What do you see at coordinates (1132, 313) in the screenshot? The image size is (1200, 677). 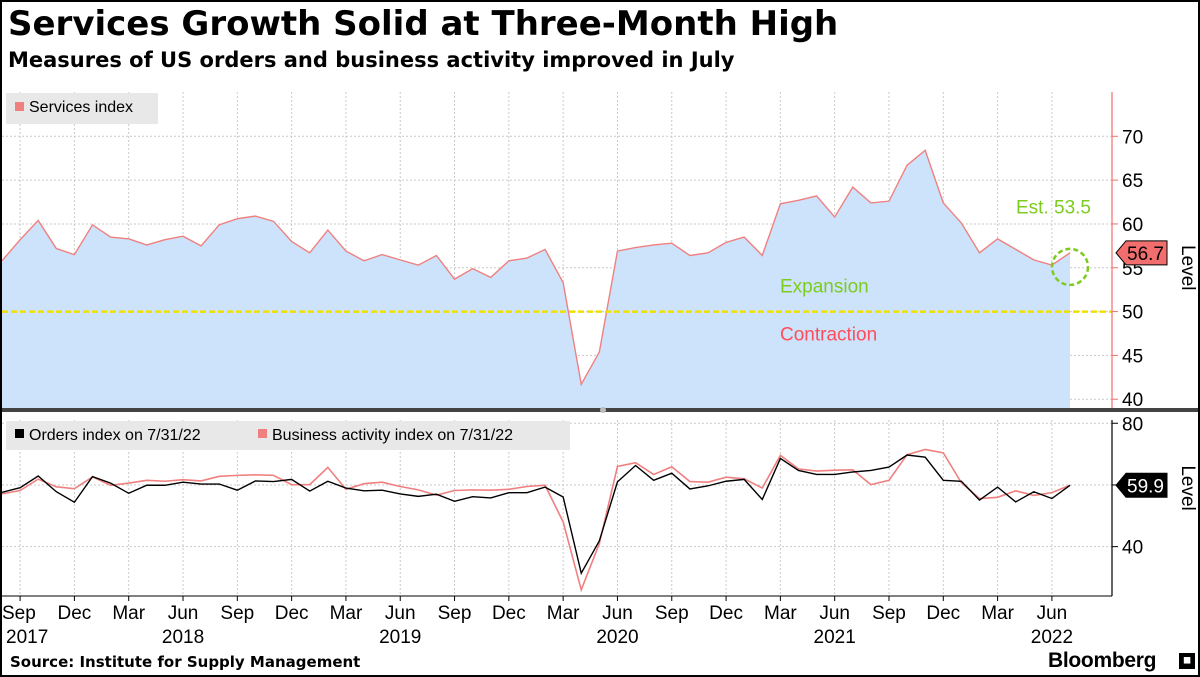 I see `y-tick-label: 50` at bounding box center [1132, 313].